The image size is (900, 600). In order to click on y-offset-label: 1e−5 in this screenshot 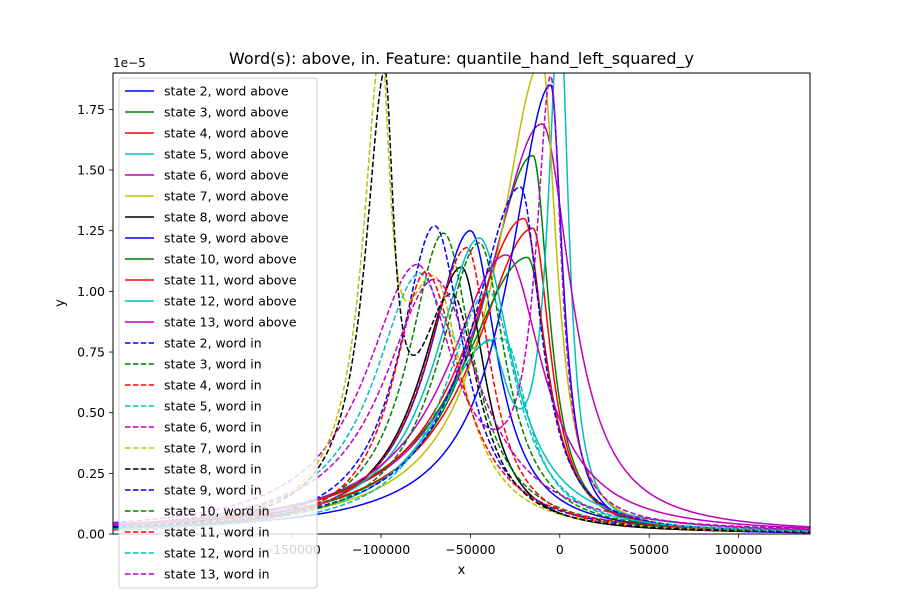, I will do `click(129, 63)`.